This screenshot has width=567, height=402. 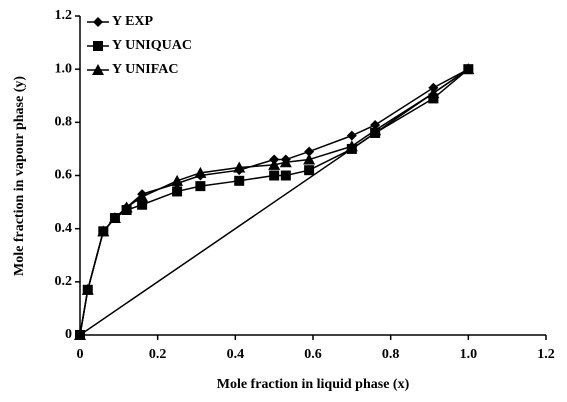 I want to click on y-axis-label: Mole fraction in vapour phase (y), so click(x=19, y=176).